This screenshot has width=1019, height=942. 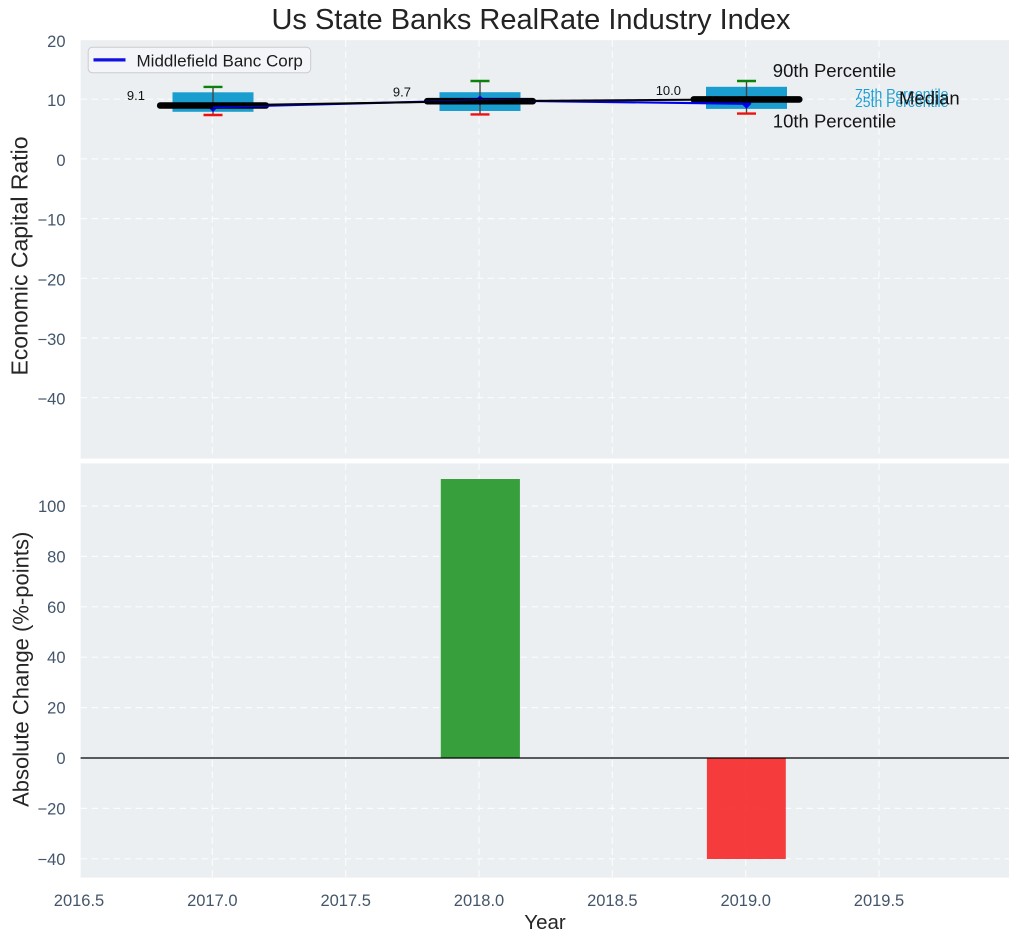 What do you see at coordinates (56, 658) in the screenshot?
I see `svg-text: 40` at bounding box center [56, 658].